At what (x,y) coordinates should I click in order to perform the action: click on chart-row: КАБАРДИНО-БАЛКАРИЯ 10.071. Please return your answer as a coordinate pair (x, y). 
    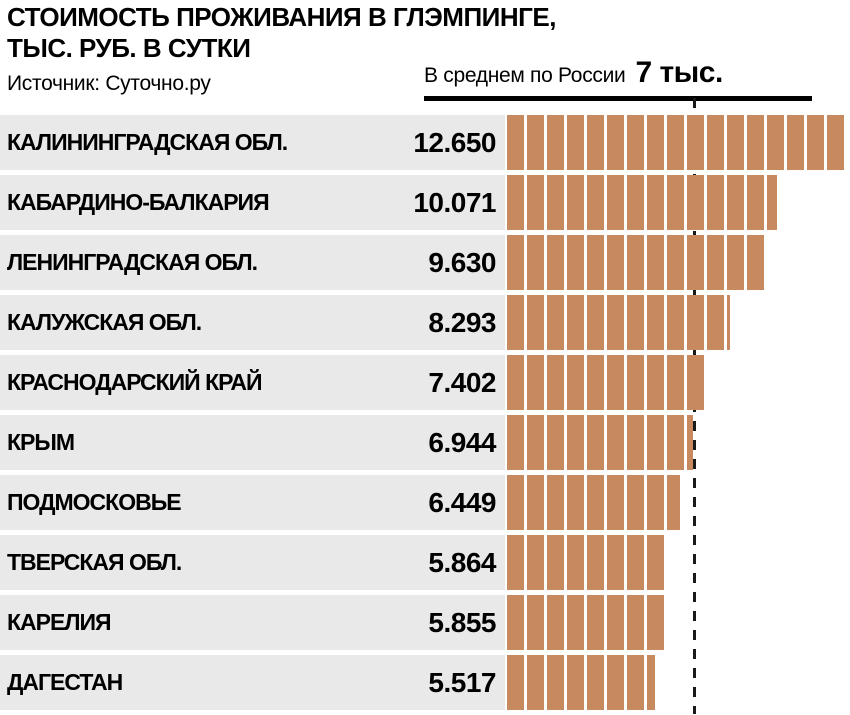
    Looking at the image, I should click on (425, 202).